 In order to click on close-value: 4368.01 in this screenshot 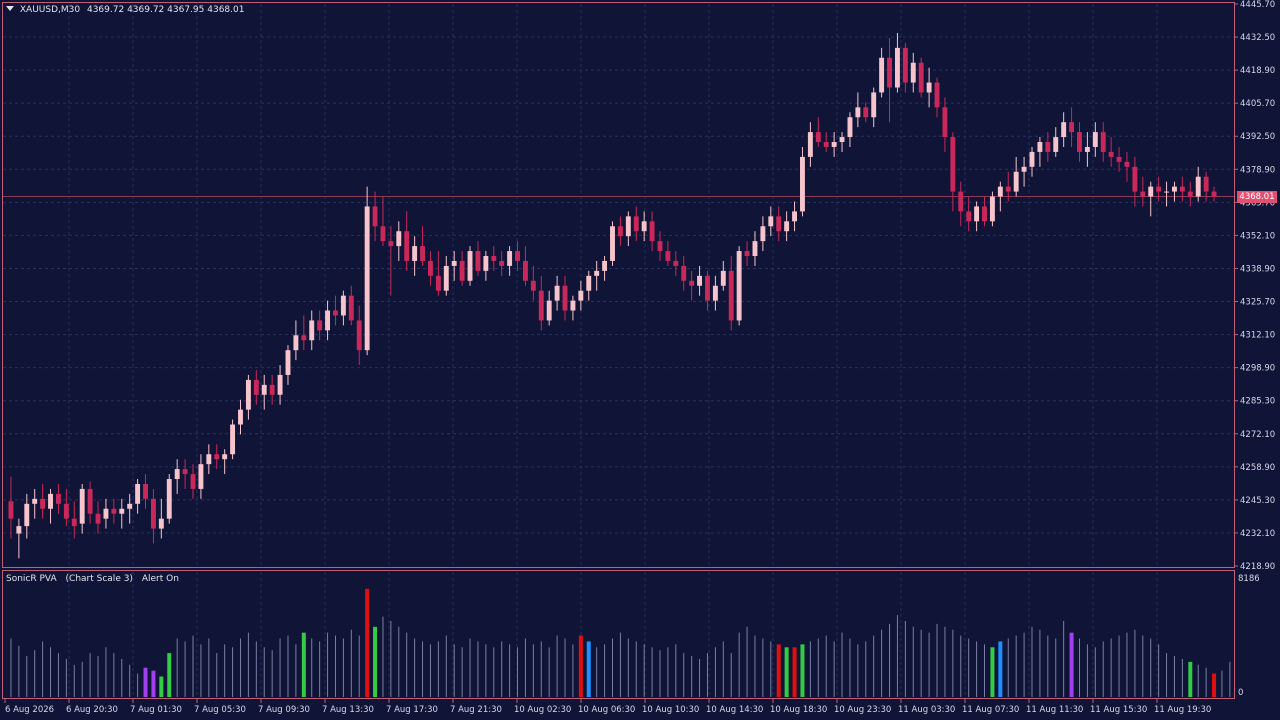, I will do `click(226, 10)`.